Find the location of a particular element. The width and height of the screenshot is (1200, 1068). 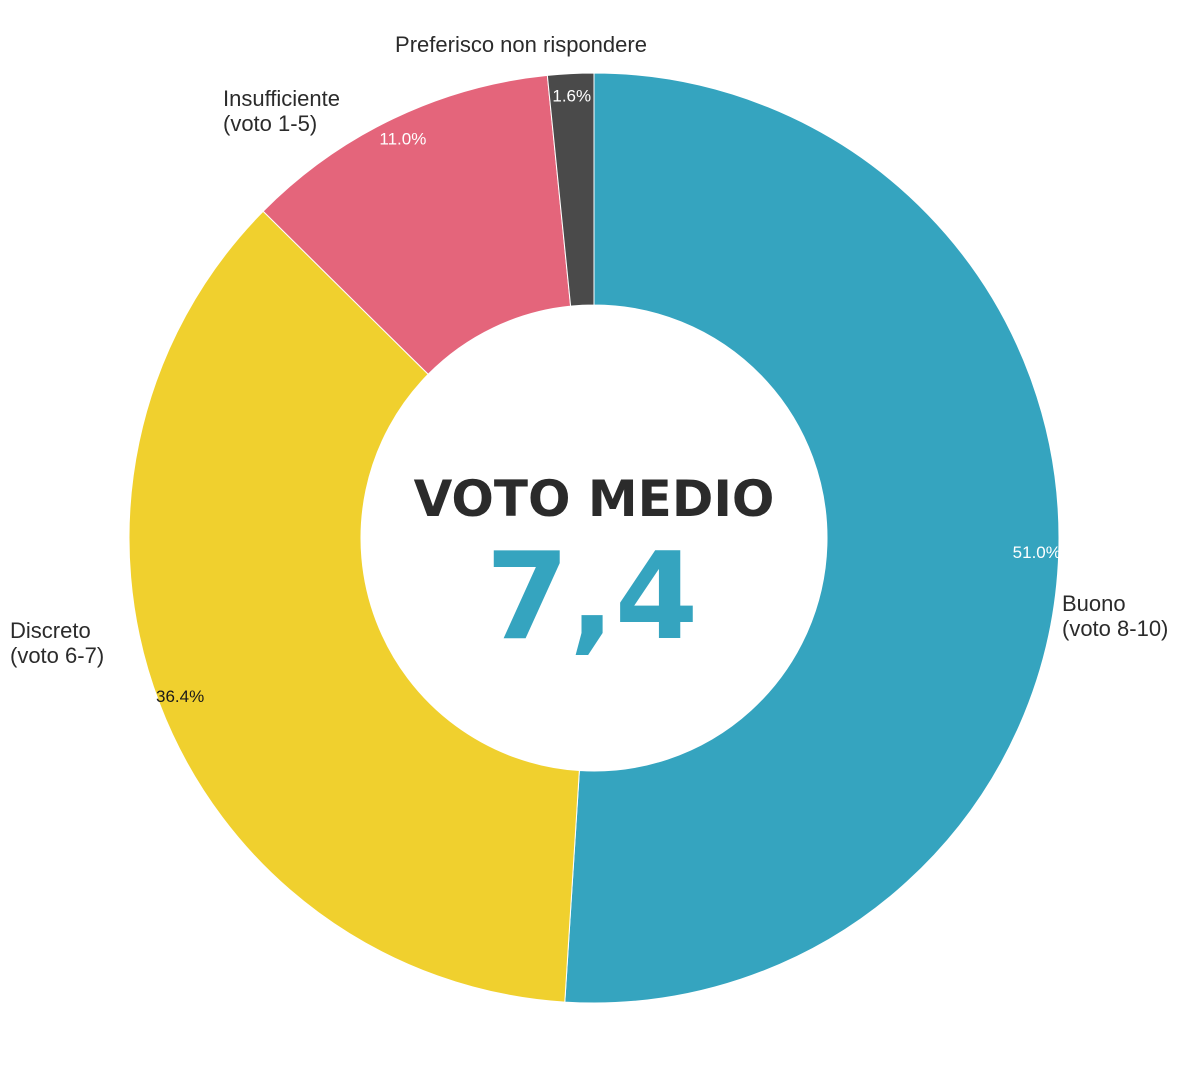

slice-category-label-2: Insufficiente (voto 1-5) is located at coordinates (281, 111).